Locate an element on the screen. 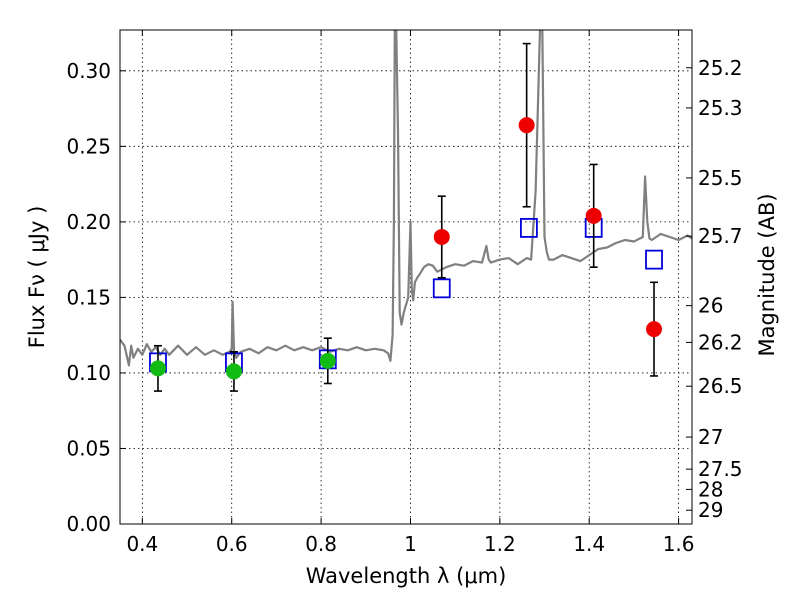 Image resolution: width=800 pixels, height=600 pixels. x-tick-label: 1.2 is located at coordinates (500, 544).